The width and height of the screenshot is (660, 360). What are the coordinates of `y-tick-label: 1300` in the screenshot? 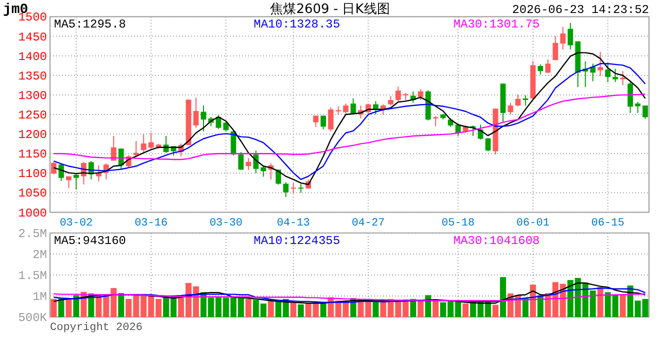 It's located at (32, 95).